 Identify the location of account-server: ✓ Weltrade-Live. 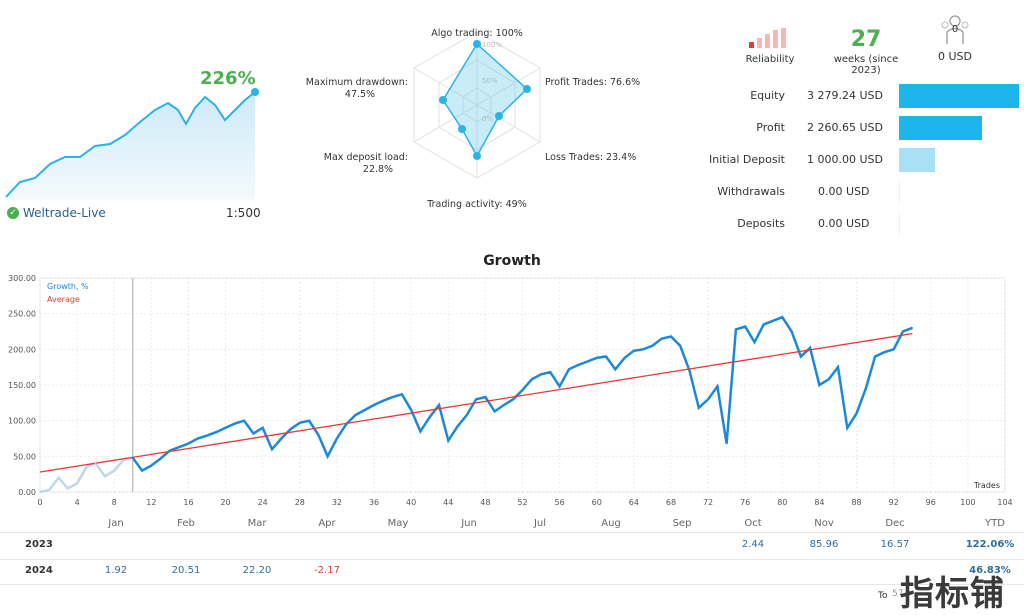
(56, 213).